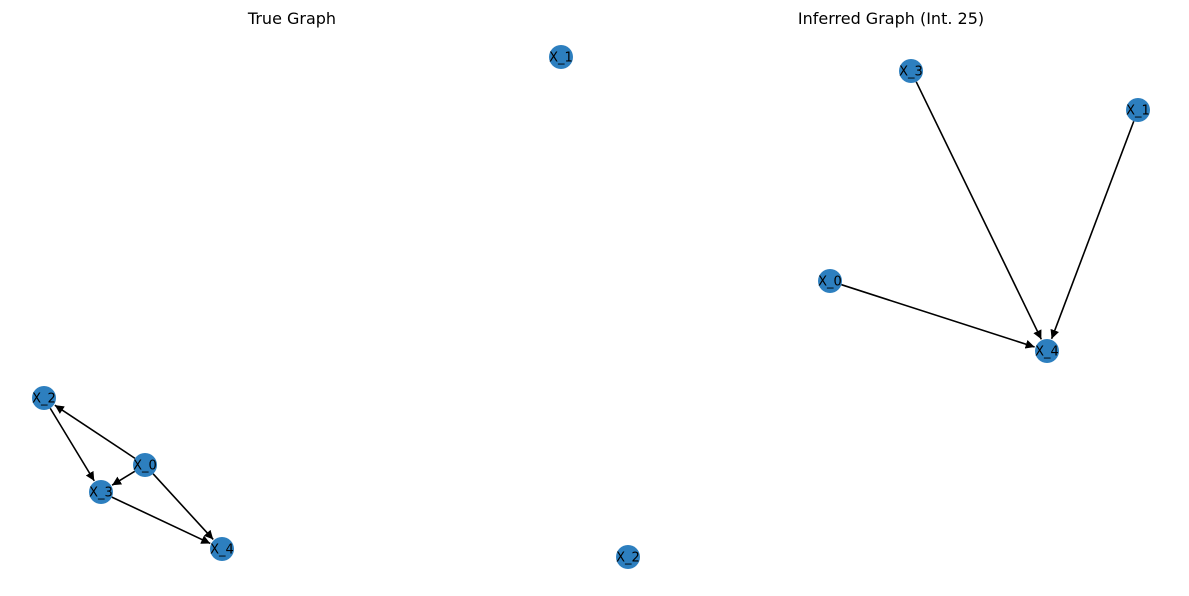  What do you see at coordinates (291, 18) in the screenshot?
I see `panel-title: True Graph` at bounding box center [291, 18].